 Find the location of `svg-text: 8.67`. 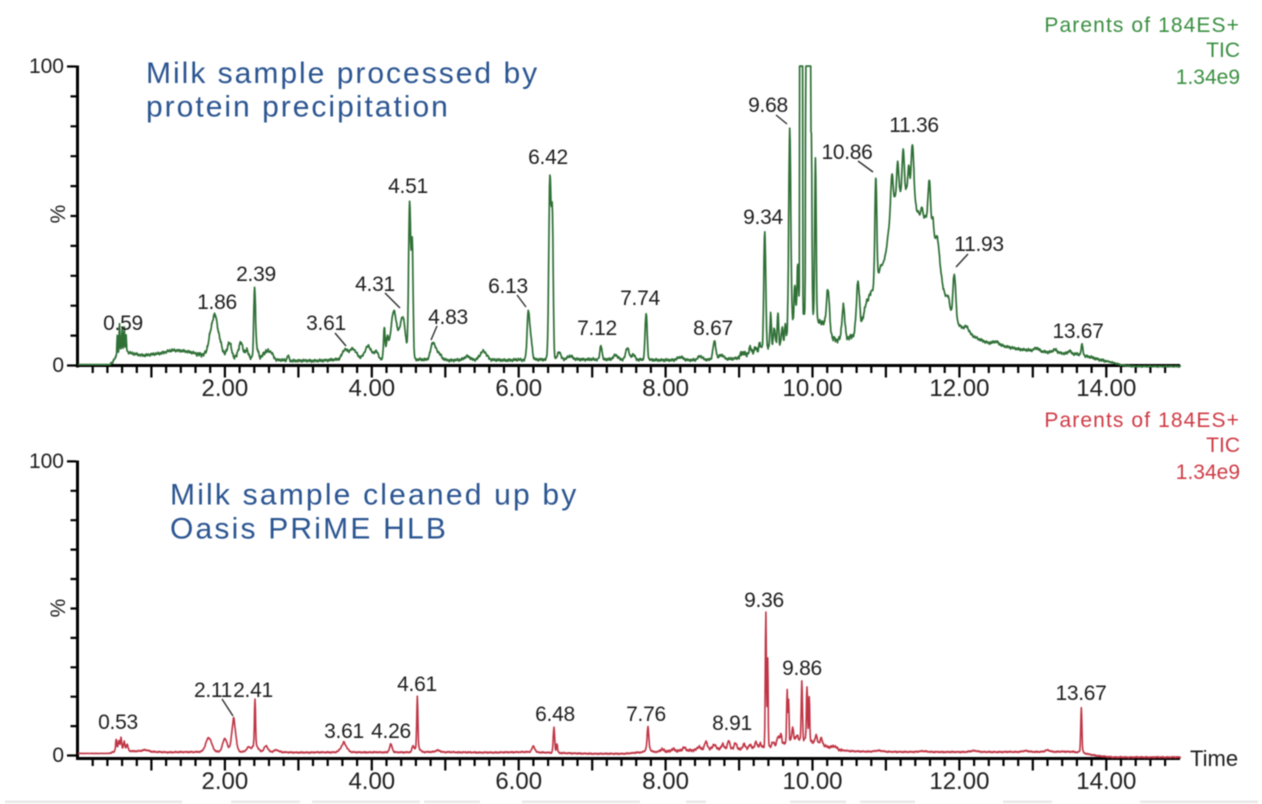

svg-text: 8.67 is located at coordinates (713, 328).